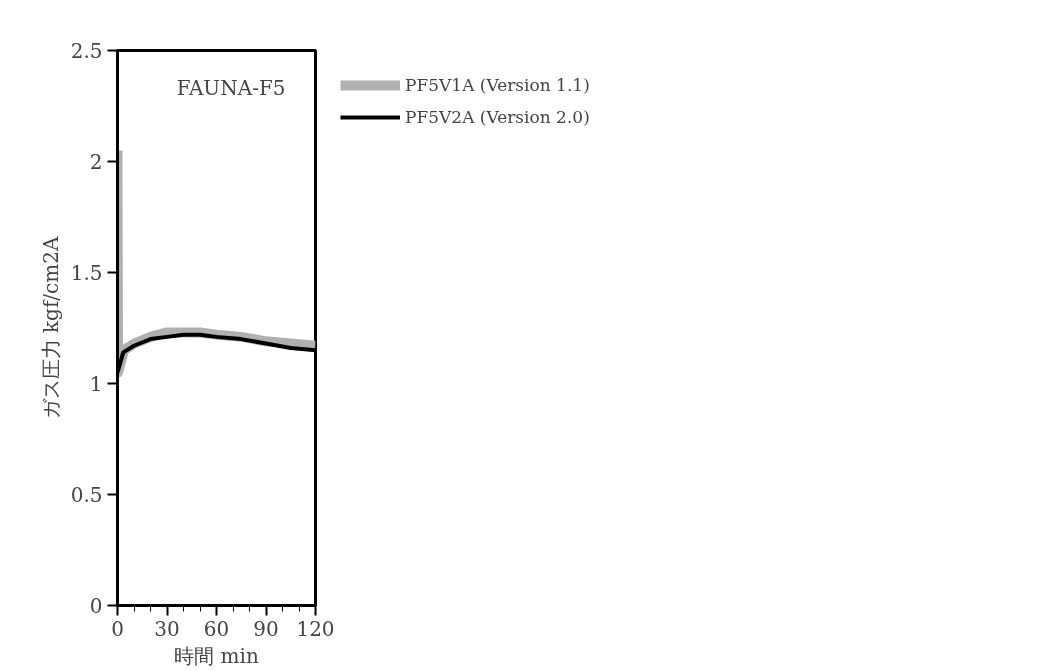 This screenshot has width=1055, height=671. What do you see at coordinates (86, 273) in the screenshot?
I see `y-tick-label: 1.5` at bounding box center [86, 273].